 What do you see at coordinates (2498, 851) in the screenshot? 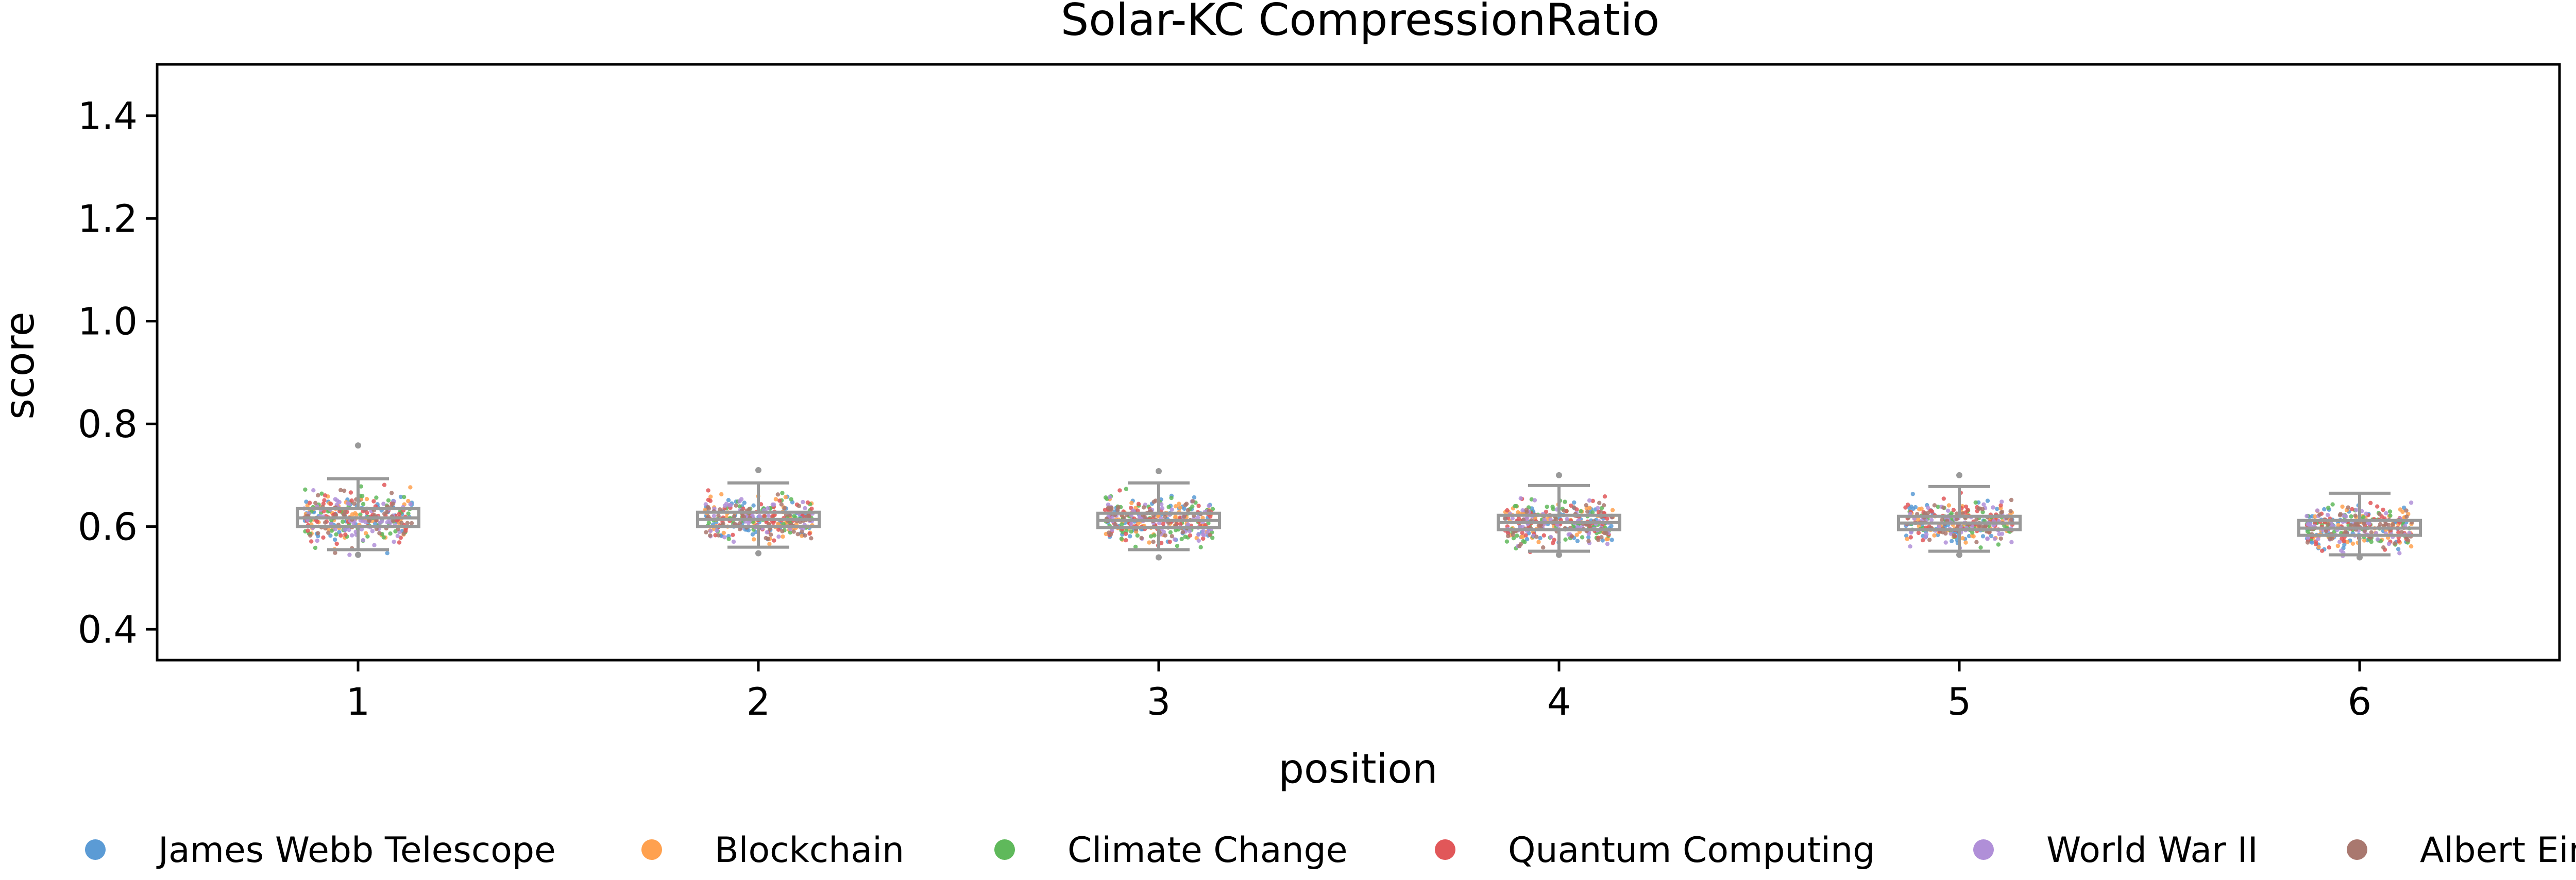
I see `legend-label: Albert Einstein` at bounding box center [2498, 851].